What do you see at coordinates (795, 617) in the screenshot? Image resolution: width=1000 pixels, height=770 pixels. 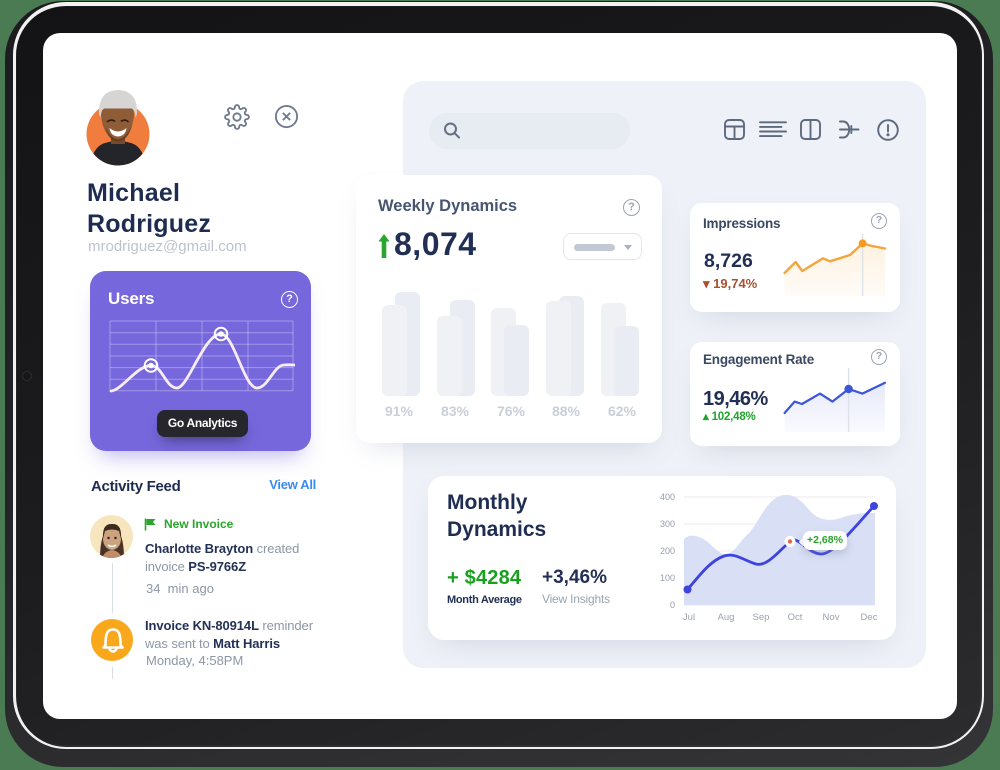 I see `svg-text: Oct` at bounding box center [795, 617].